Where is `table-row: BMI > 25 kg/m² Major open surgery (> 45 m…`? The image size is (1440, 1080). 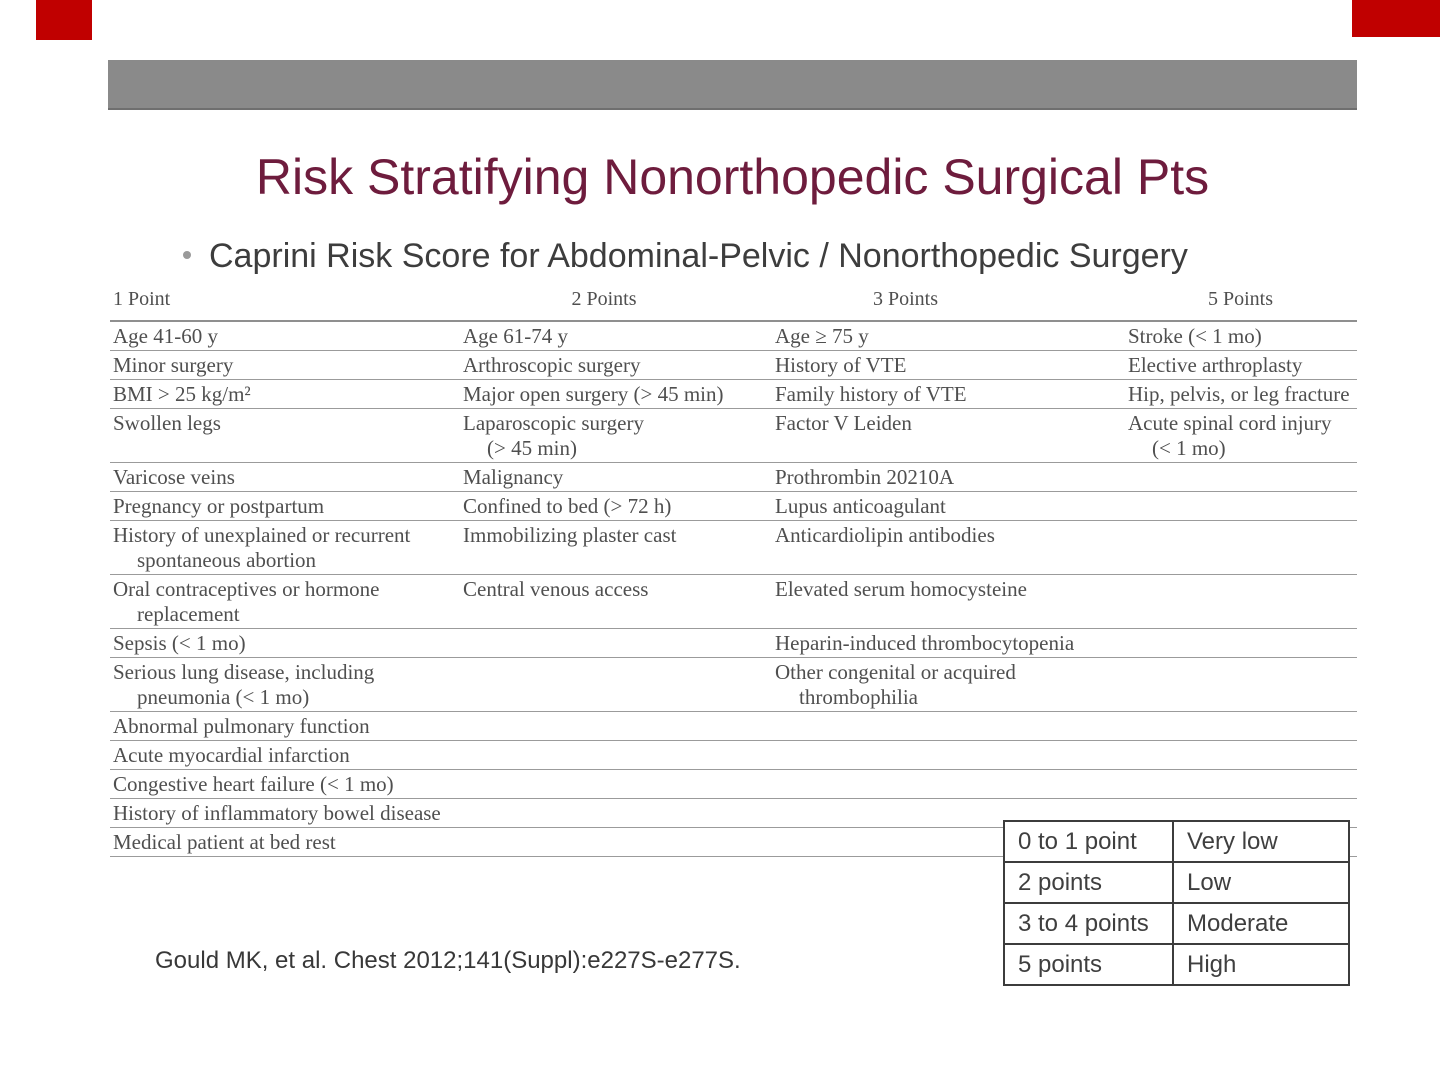
table-row: BMI > 25 kg/m² Major open surgery (> 45 m… is located at coordinates (733, 394).